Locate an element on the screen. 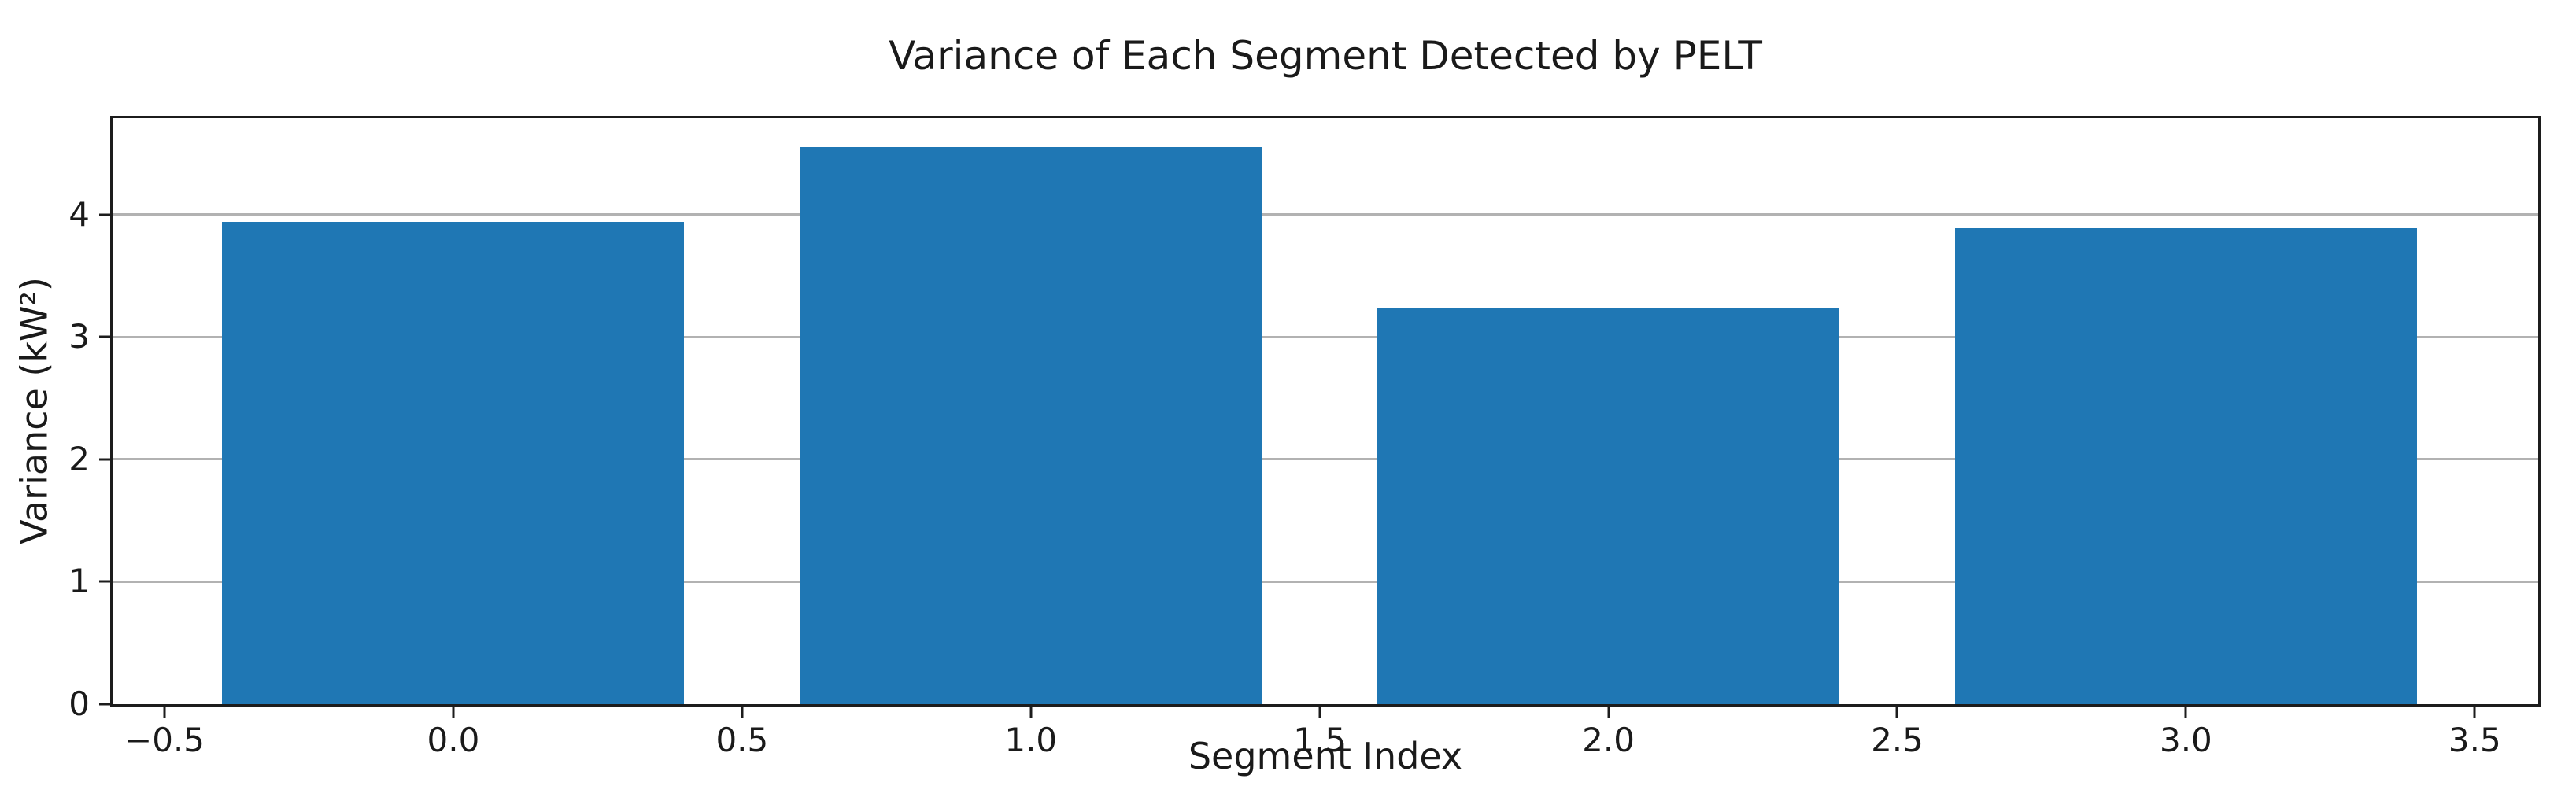 The width and height of the screenshot is (2576, 808). x-axis: −0.5 0.0 0.5 1.0 1.5 2.0 2.5 3.0 3.5 is located at coordinates (1325, 746).